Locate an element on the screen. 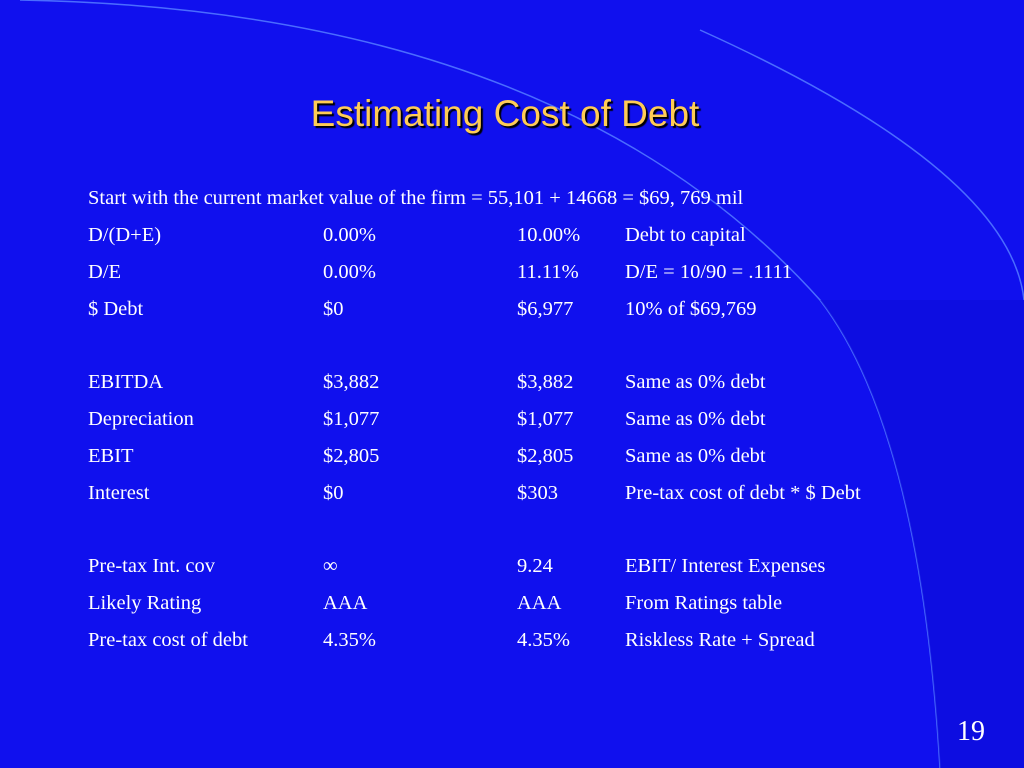 This screenshot has height=768, width=1024. row-label: Interest is located at coordinates (119, 492).